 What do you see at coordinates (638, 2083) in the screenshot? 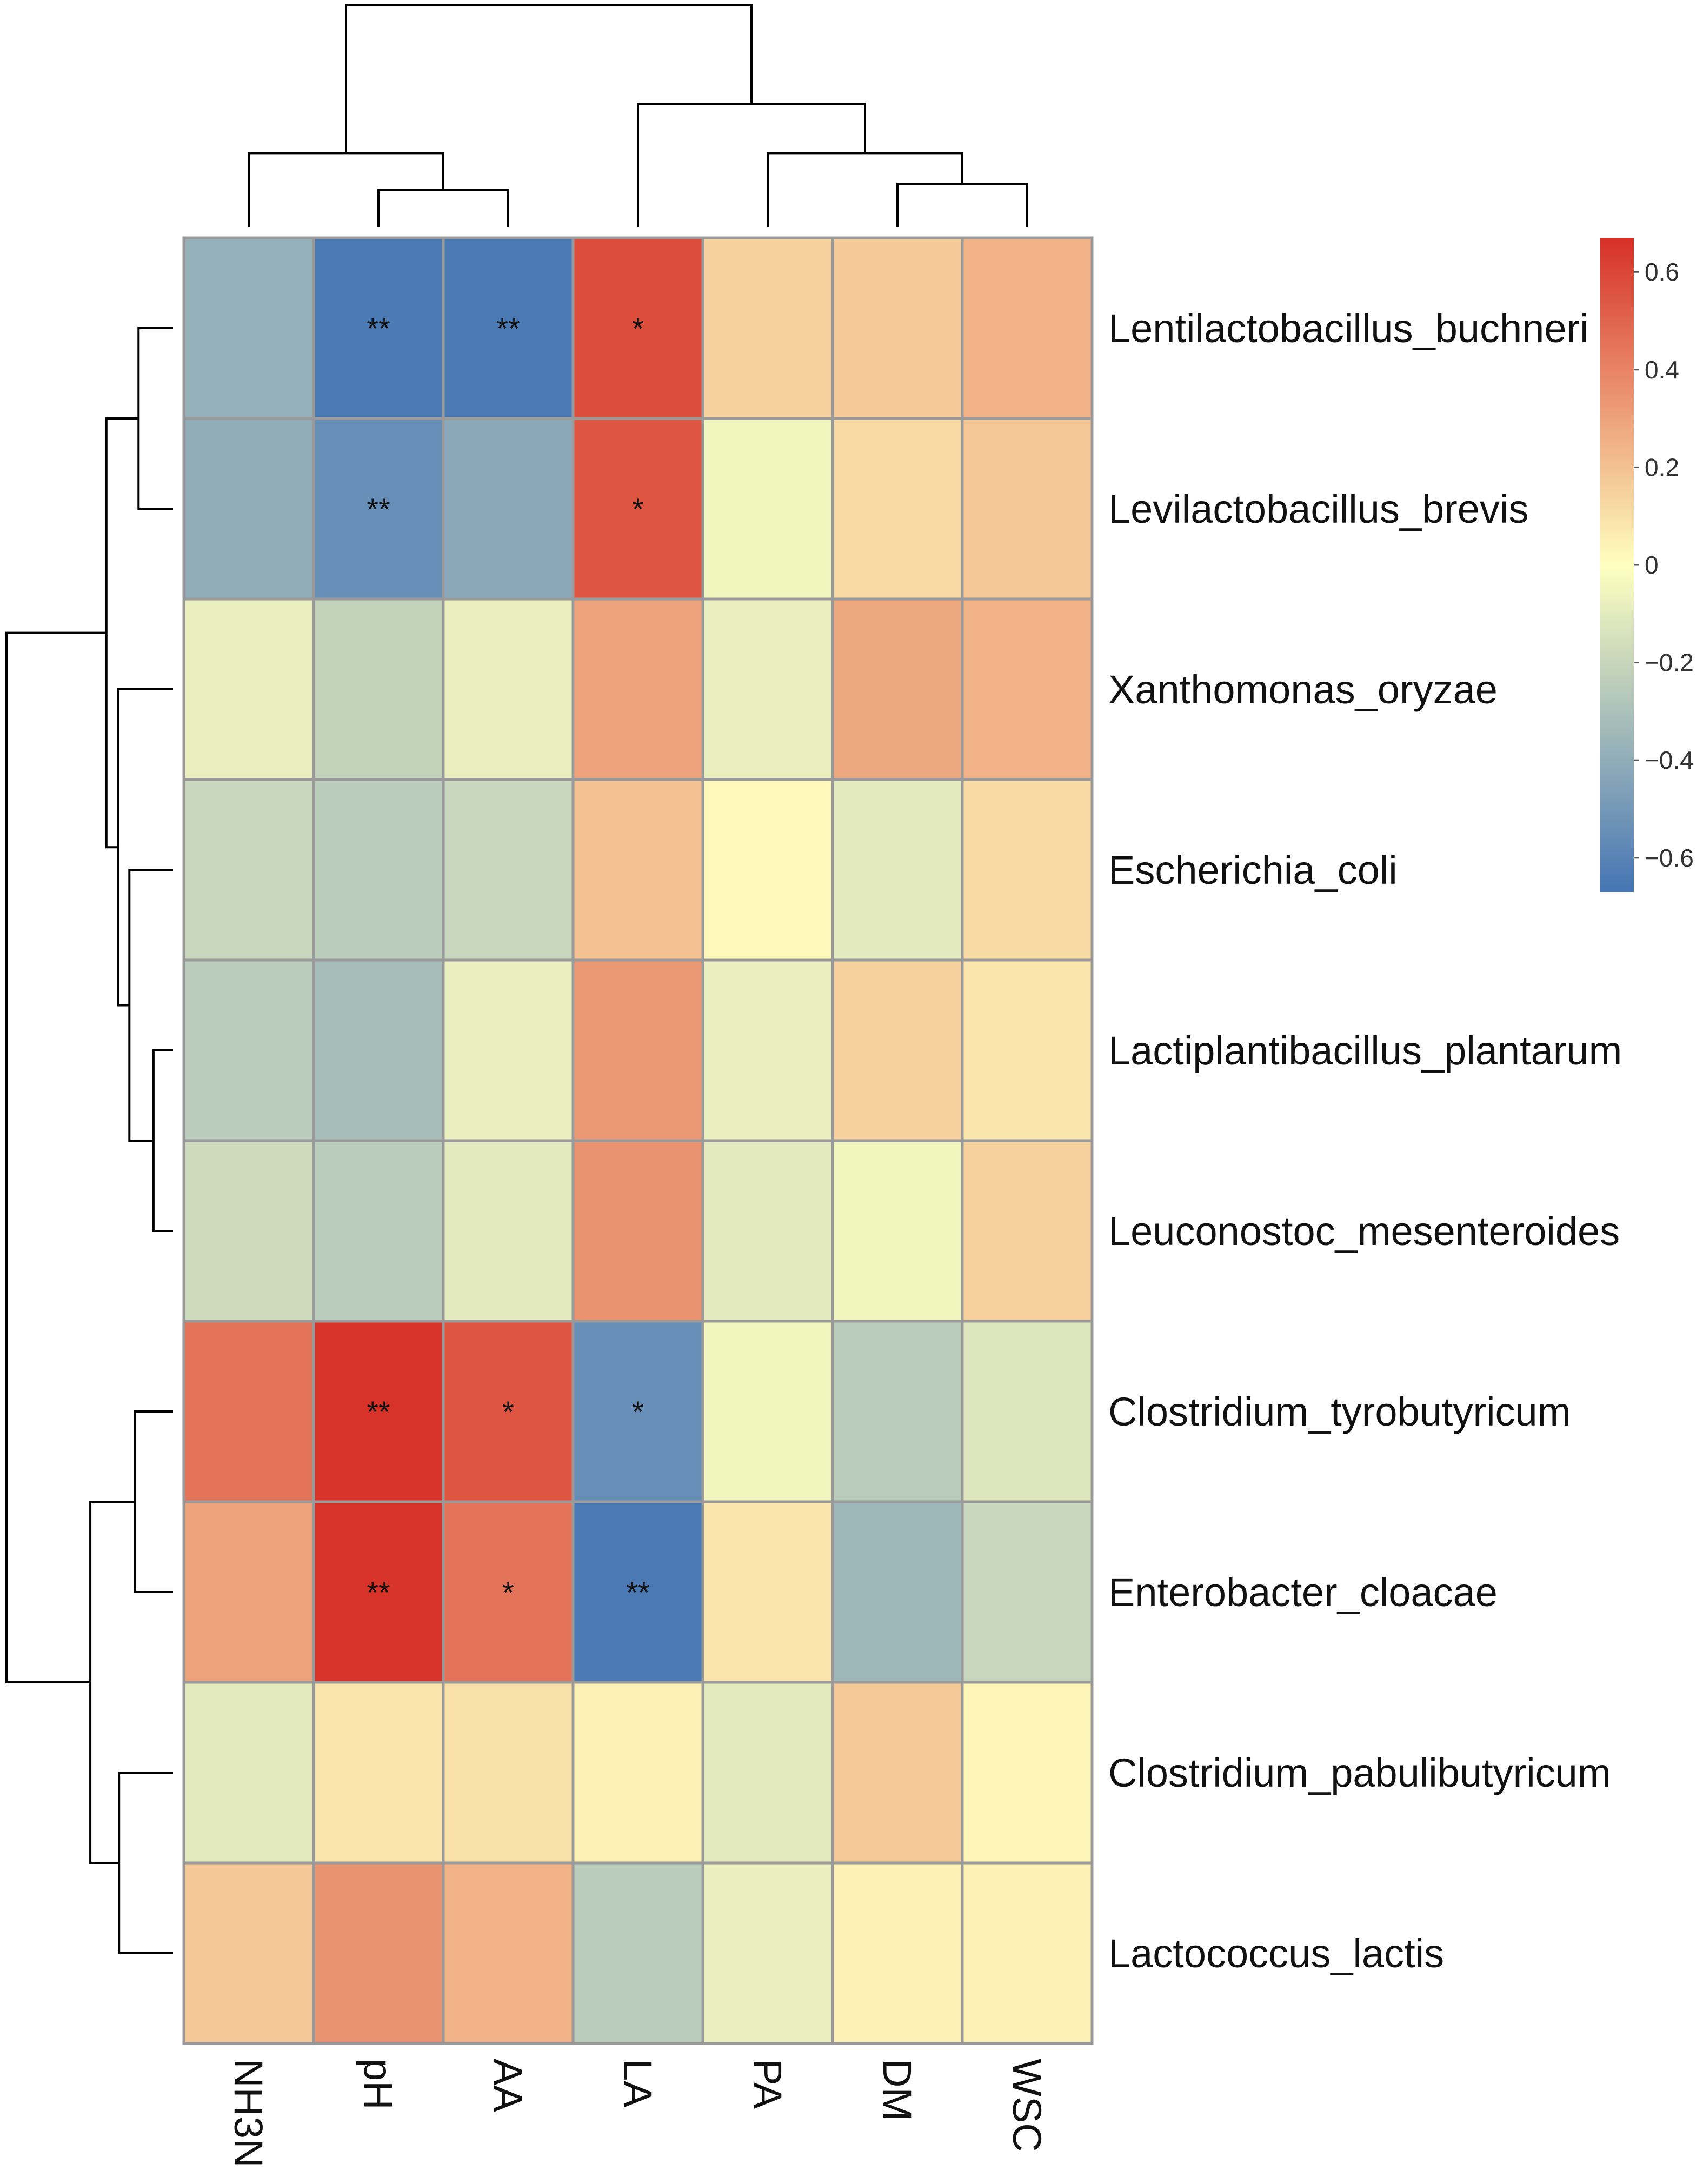
I see `column-label: LA` at bounding box center [638, 2083].